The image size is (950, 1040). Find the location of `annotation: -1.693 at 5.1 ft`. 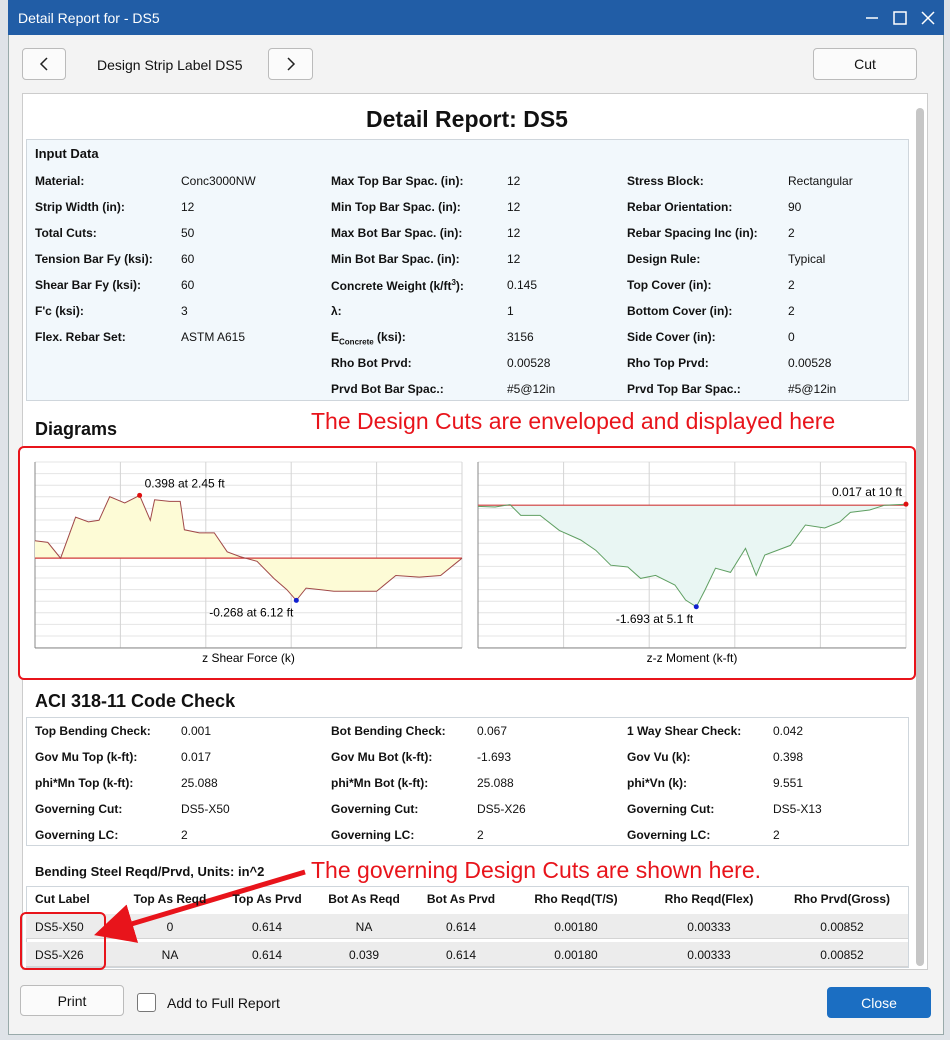

annotation: -1.693 at 5.1 ft is located at coordinates (655, 619).